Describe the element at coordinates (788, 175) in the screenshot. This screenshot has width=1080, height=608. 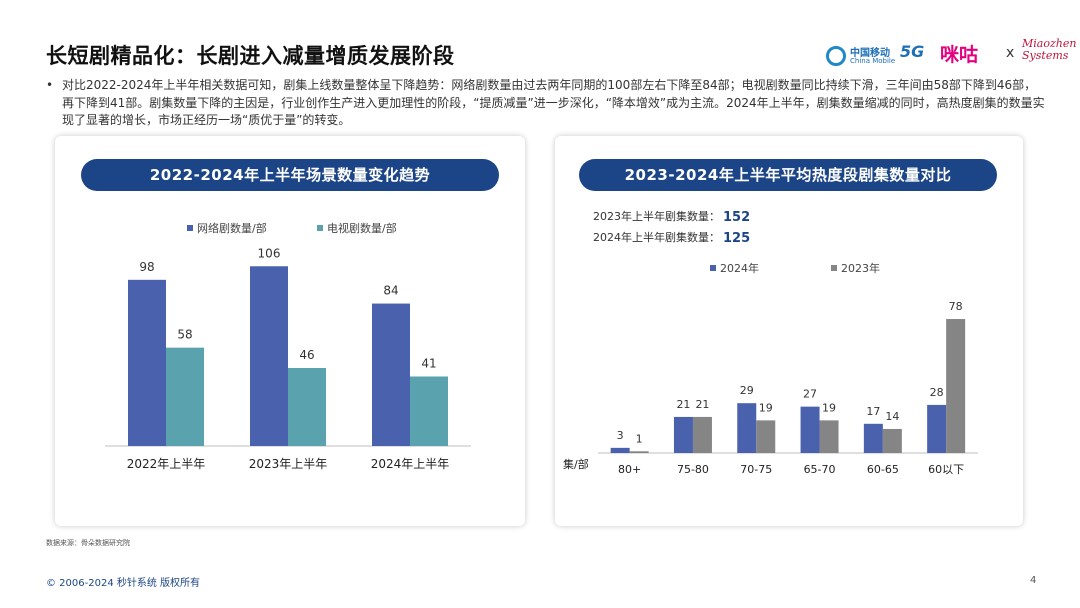
I see `chart-right-title: 2023-2024年上半年平均热度段剧集数量对比` at that location.